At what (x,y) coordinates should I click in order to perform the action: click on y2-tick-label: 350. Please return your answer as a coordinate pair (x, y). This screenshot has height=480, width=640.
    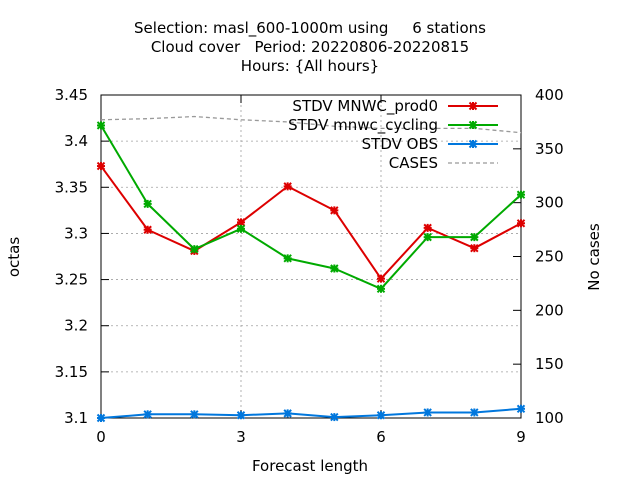
    Looking at the image, I should click on (549, 149).